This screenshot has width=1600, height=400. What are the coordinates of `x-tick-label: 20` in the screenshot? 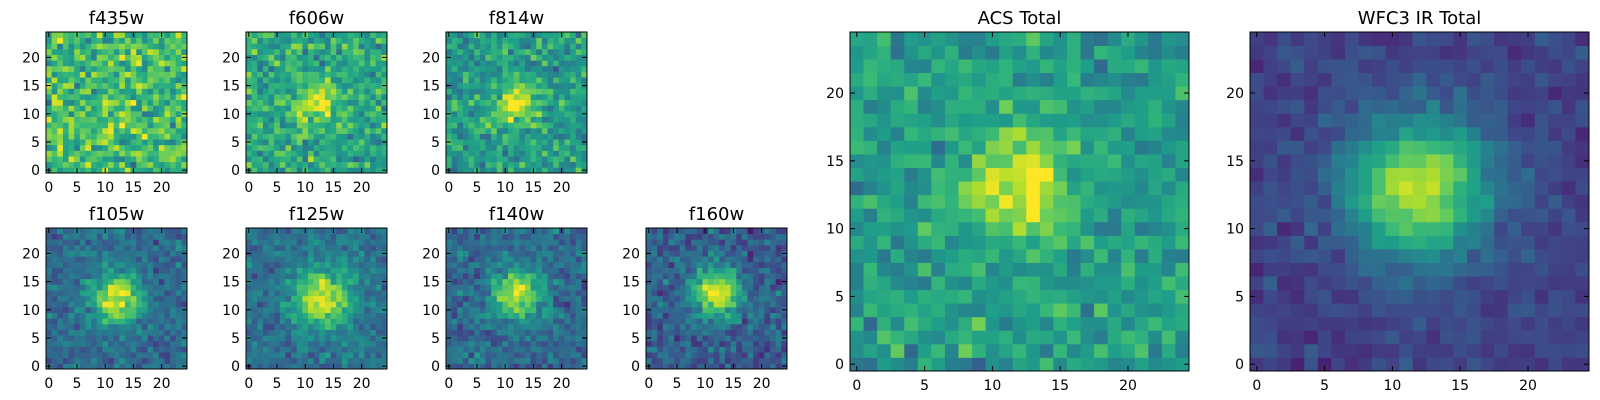 It's located at (362, 188).